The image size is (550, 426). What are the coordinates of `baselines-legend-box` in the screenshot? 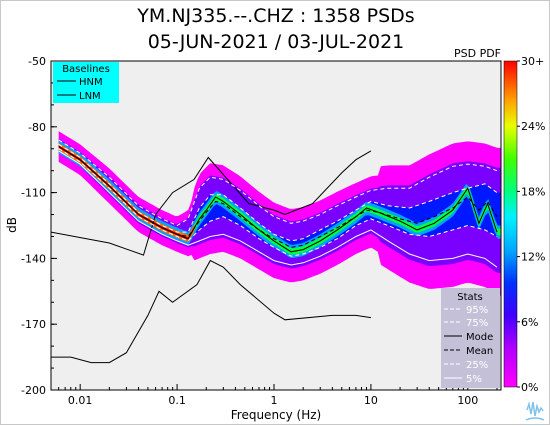 It's located at (86, 82).